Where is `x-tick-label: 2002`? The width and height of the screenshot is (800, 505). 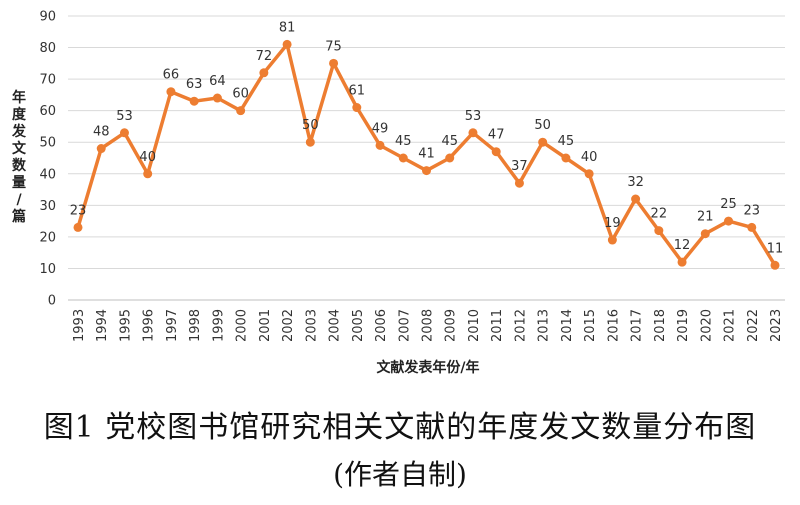 x-tick-label: 2002 is located at coordinates (288, 325).